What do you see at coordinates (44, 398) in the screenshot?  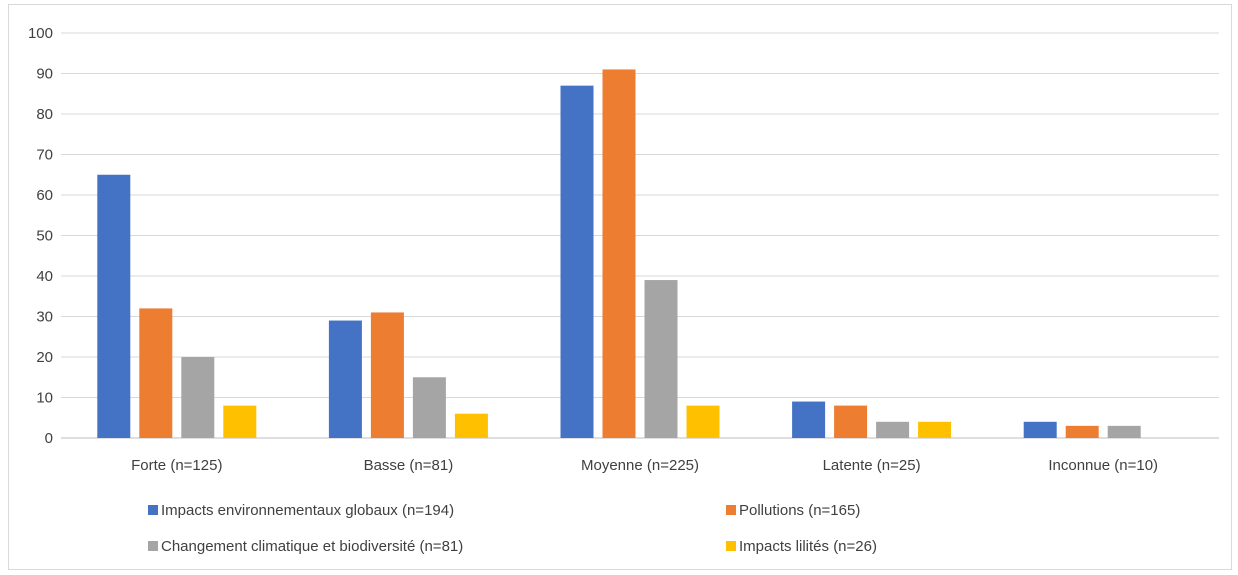 I see `y-tick-label: 10` at bounding box center [44, 398].